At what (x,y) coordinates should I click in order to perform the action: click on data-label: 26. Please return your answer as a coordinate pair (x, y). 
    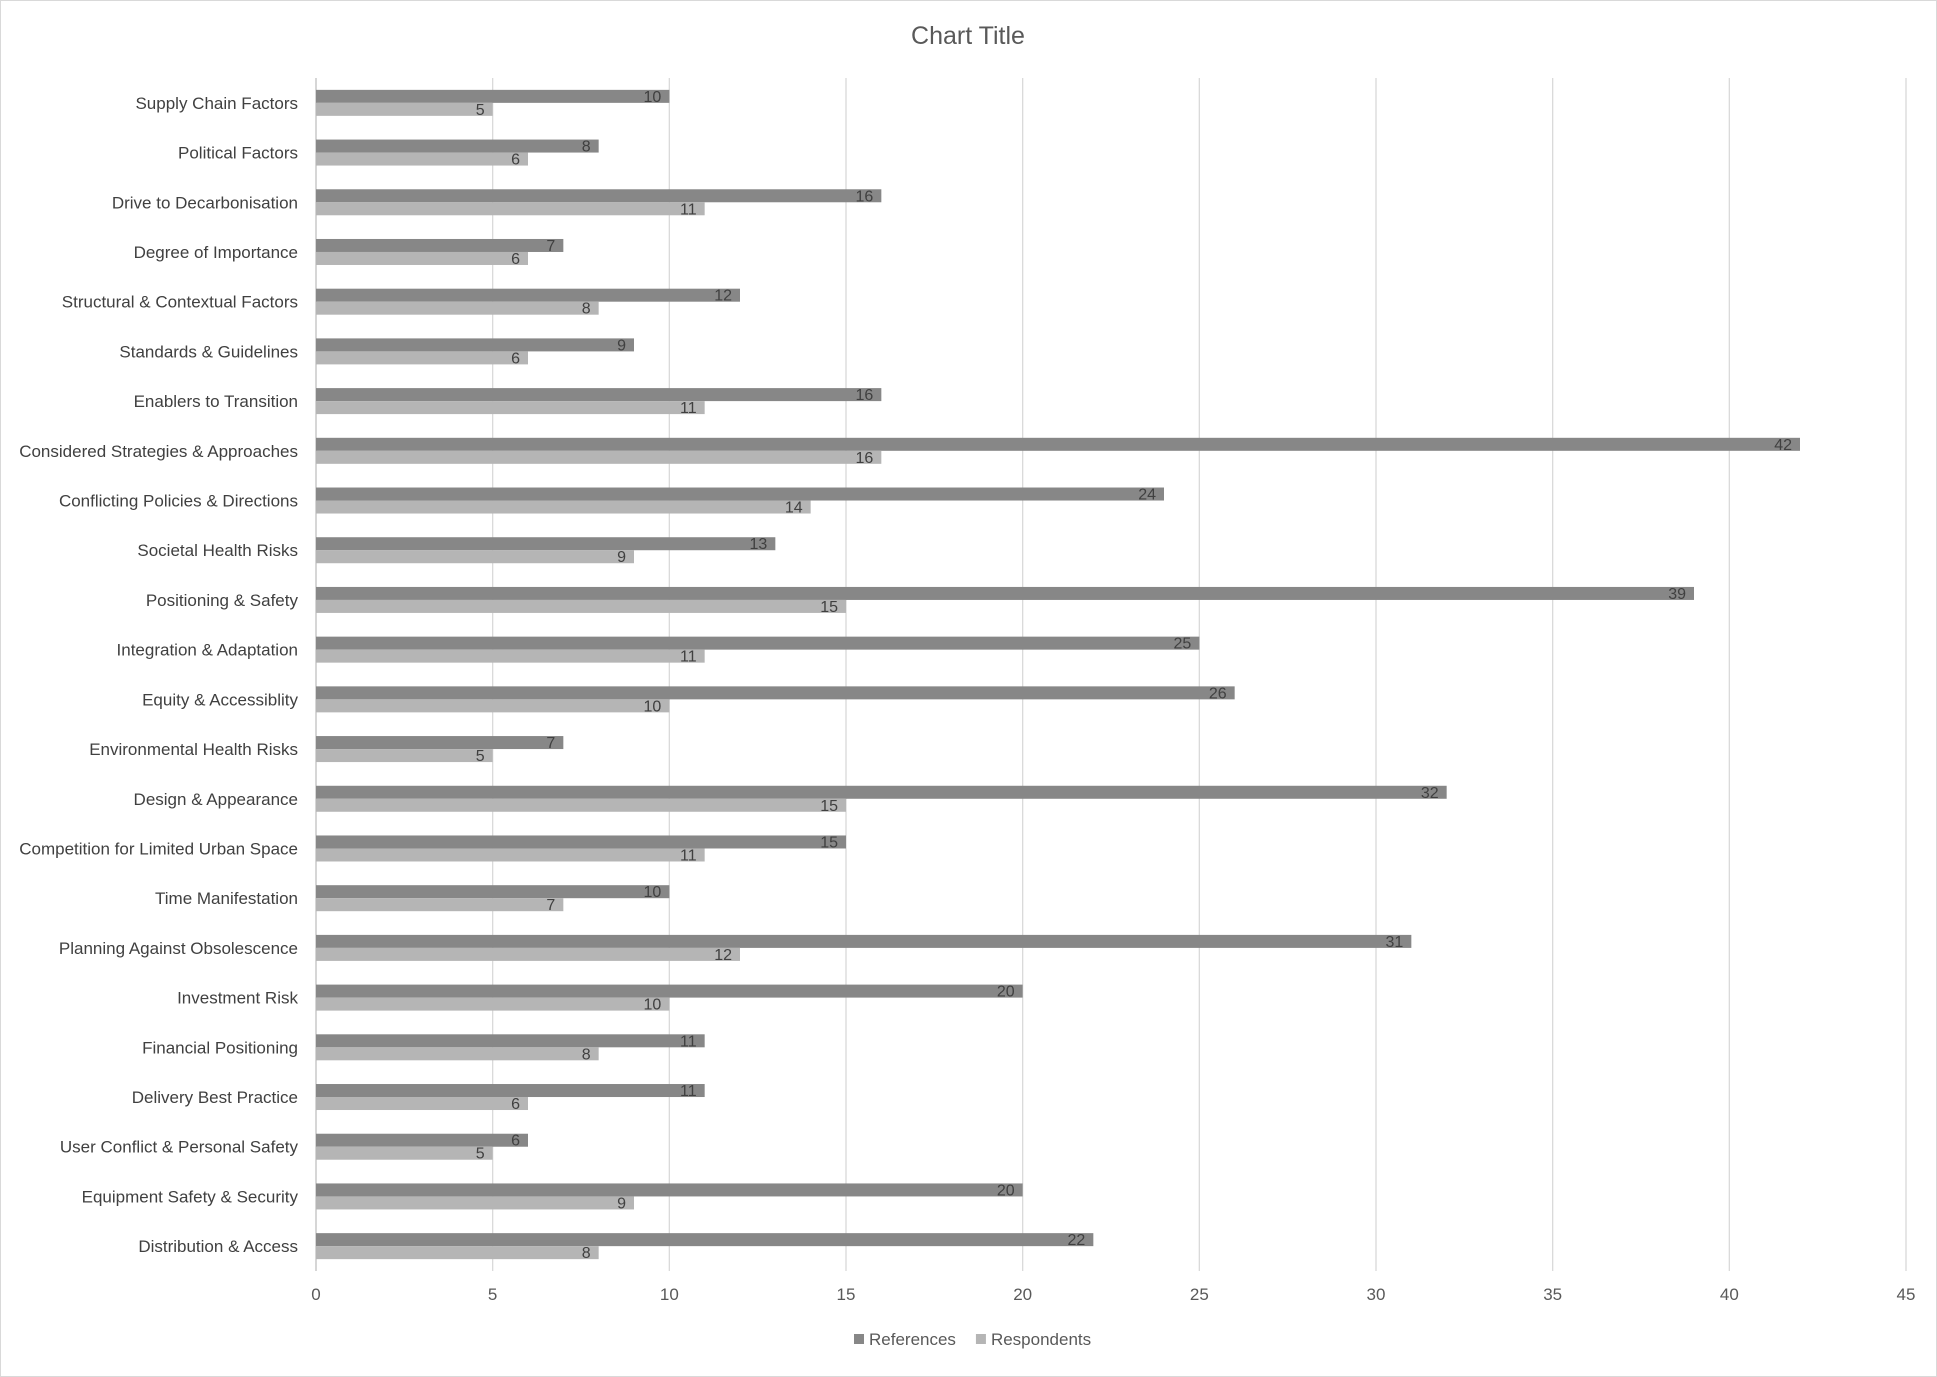
    Looking at the image, I should click on (1218, 693).